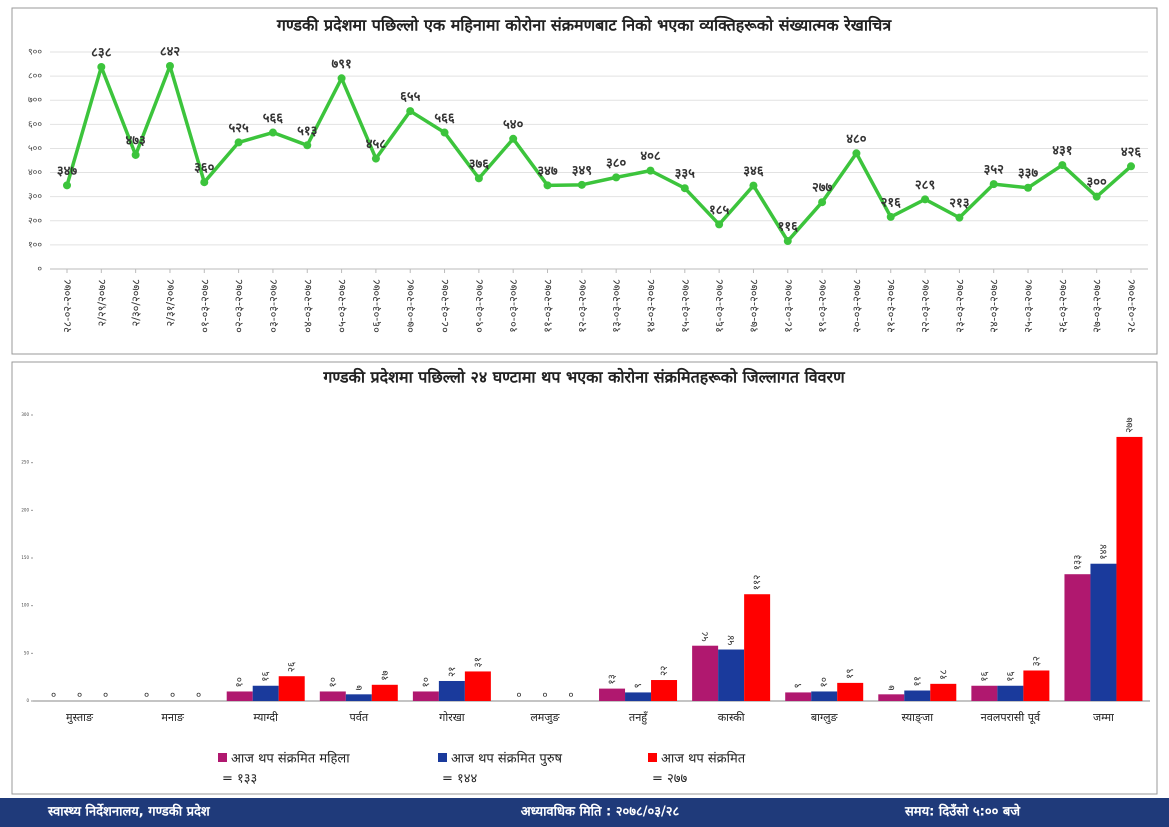  What do you see at coordinates (27, 700) in the screenshot?
I see `y-tick-label: 0` at bounding box center [27, 700].